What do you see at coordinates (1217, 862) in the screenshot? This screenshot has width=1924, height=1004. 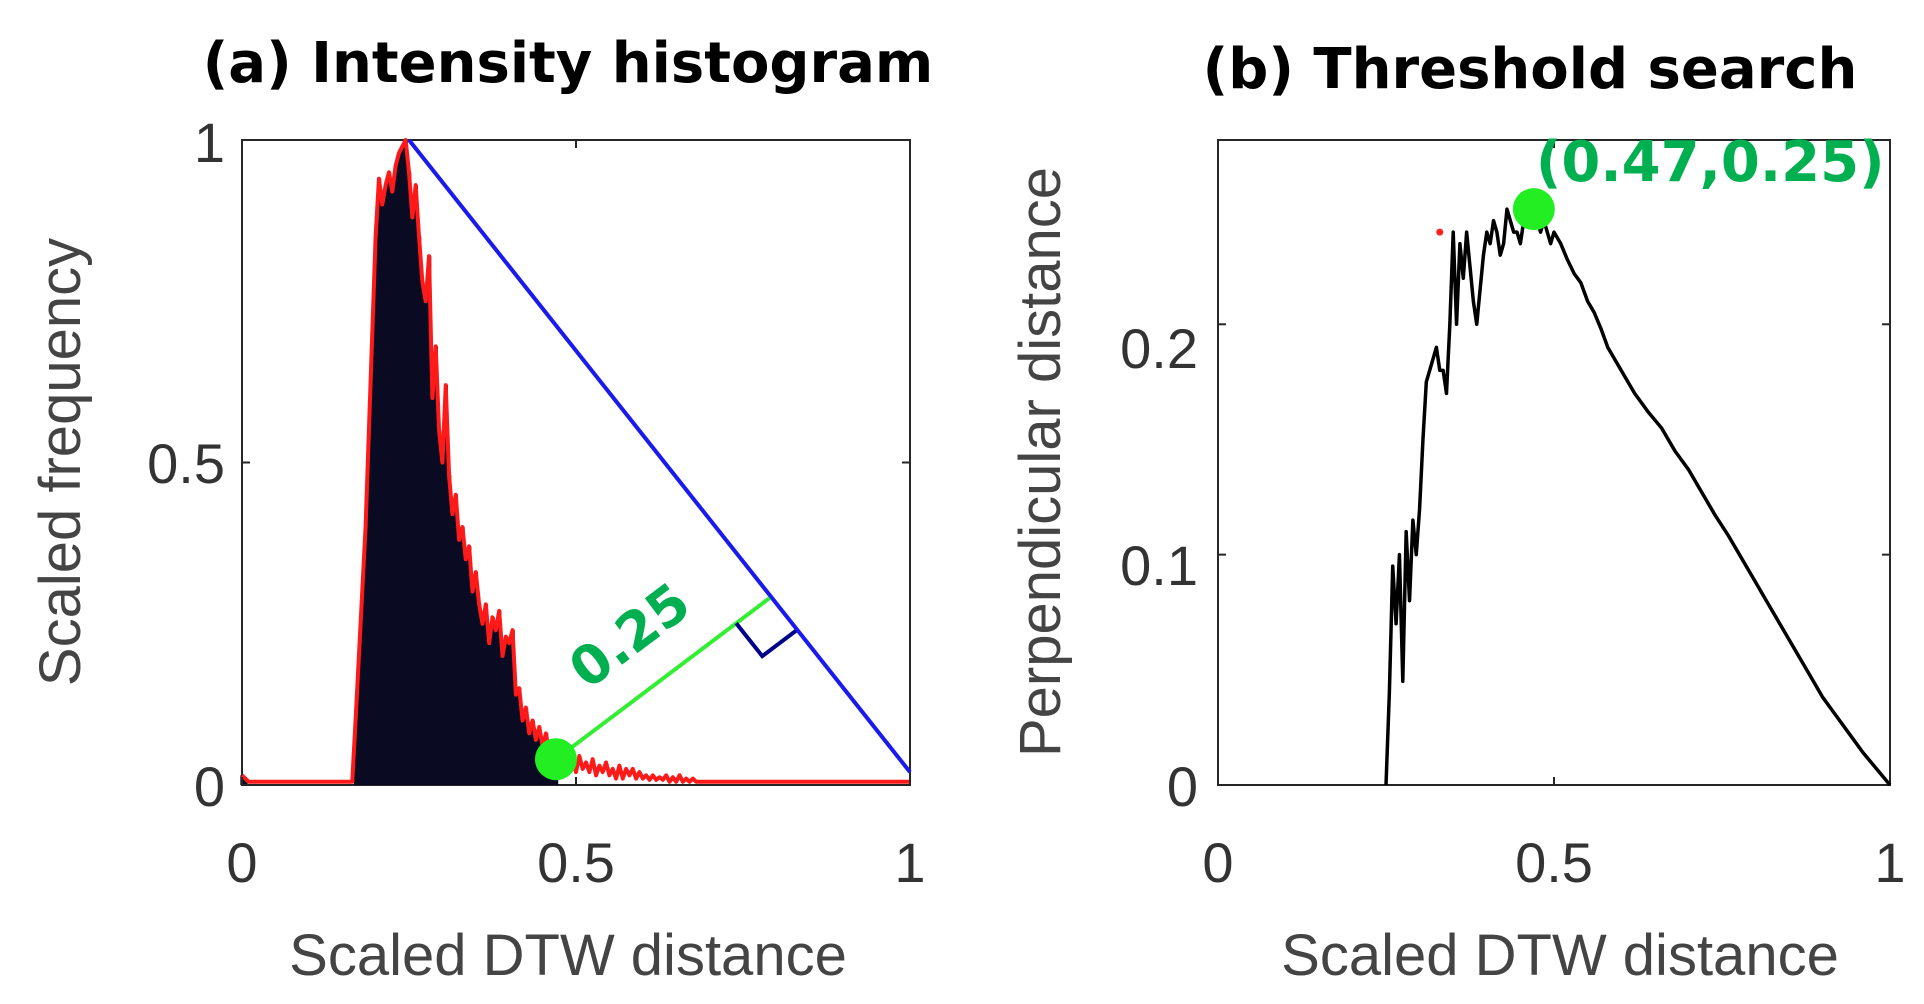 I see `panel-b-xtick-label: 0` at bounding box center [1217, 862].